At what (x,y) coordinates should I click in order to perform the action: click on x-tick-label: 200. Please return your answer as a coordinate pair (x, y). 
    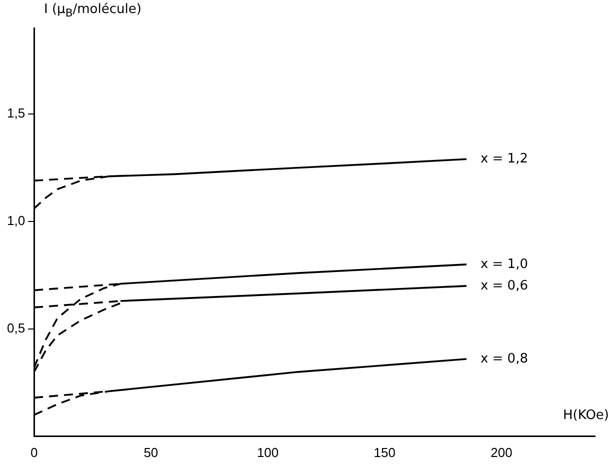
    Looking at the image, I should click on (501, 452).